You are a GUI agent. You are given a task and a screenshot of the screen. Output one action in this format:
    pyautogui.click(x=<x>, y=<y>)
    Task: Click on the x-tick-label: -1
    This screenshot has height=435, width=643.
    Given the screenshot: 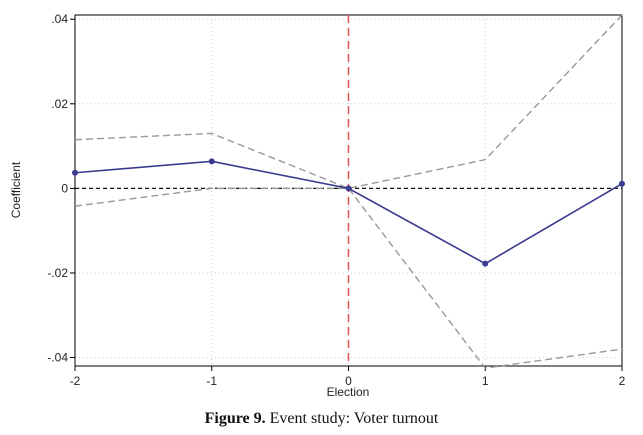 What is the action you would take?
    pyautogui.click(x=211, y=381)
    